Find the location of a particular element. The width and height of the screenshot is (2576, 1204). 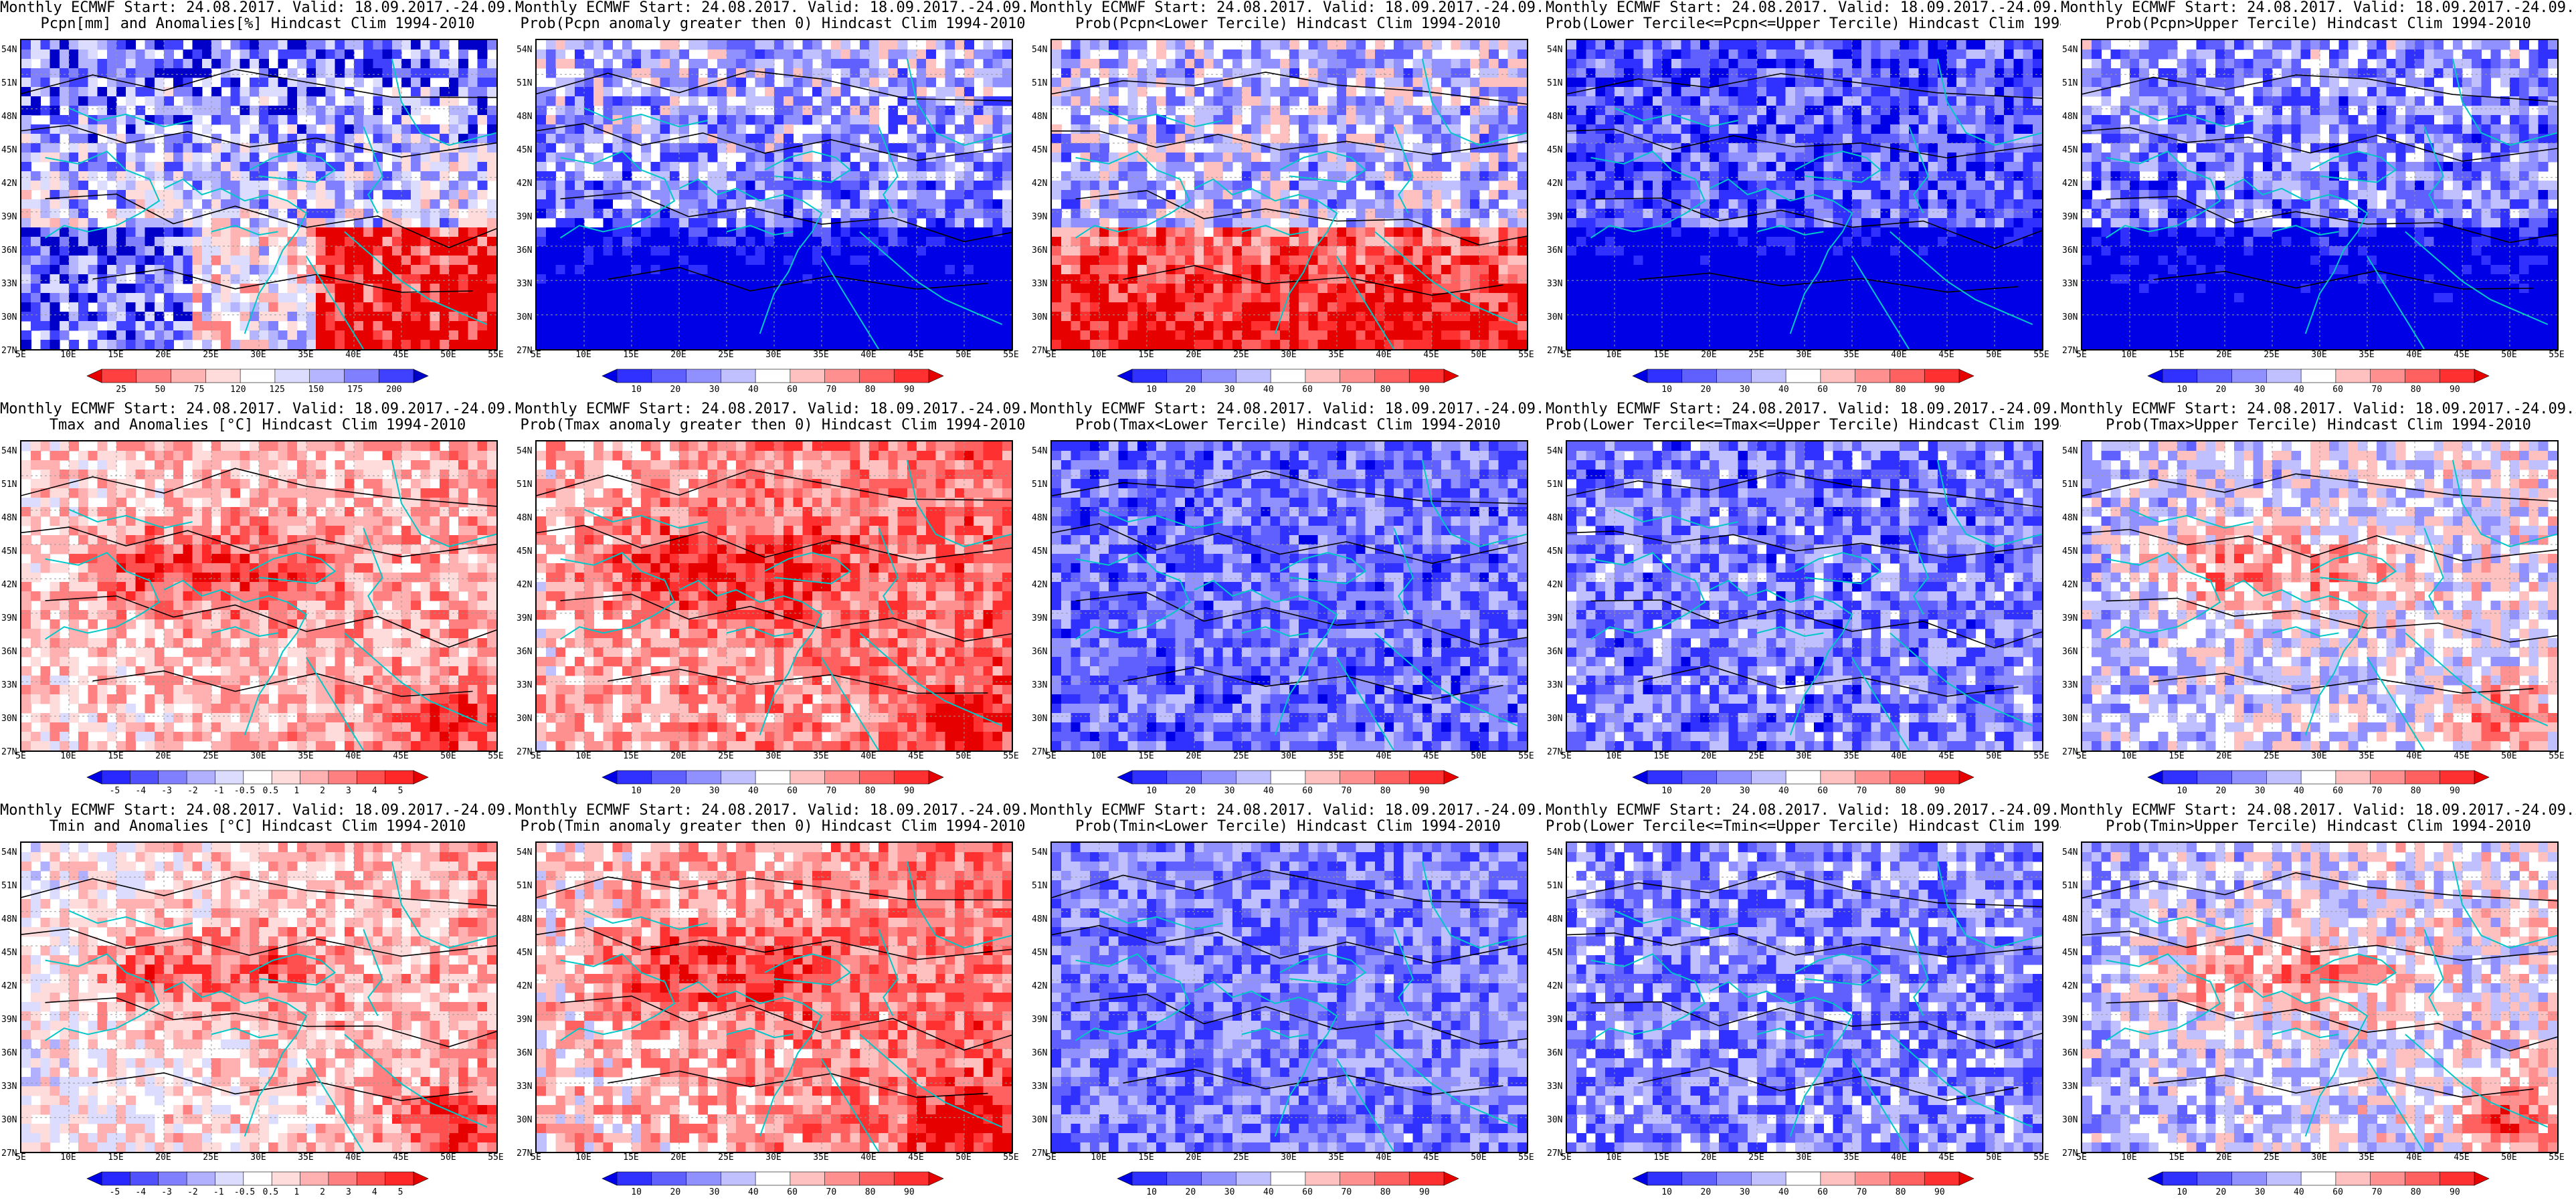

lon-tick-label: 40E is located at coordinates (353, 1157).